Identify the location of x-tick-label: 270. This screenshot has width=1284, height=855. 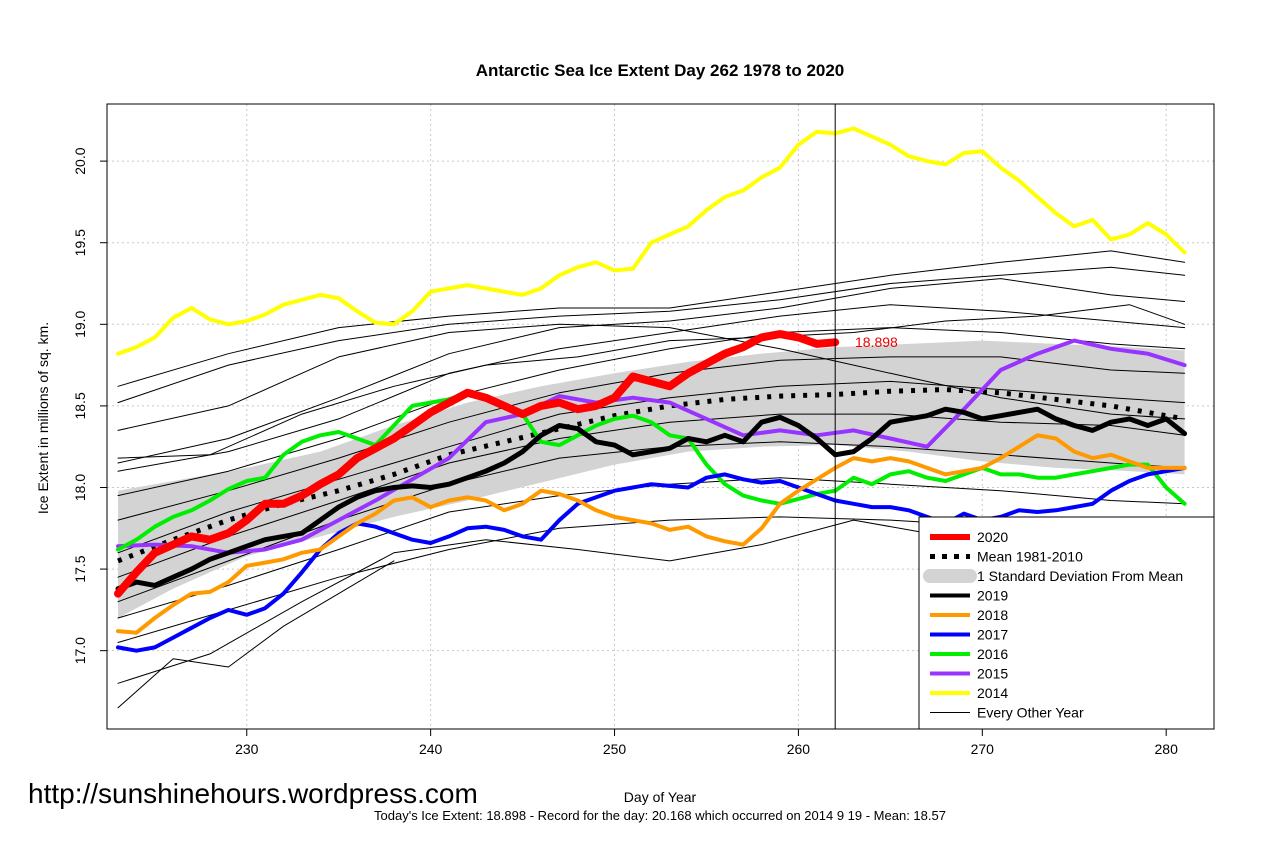
(983, 749).